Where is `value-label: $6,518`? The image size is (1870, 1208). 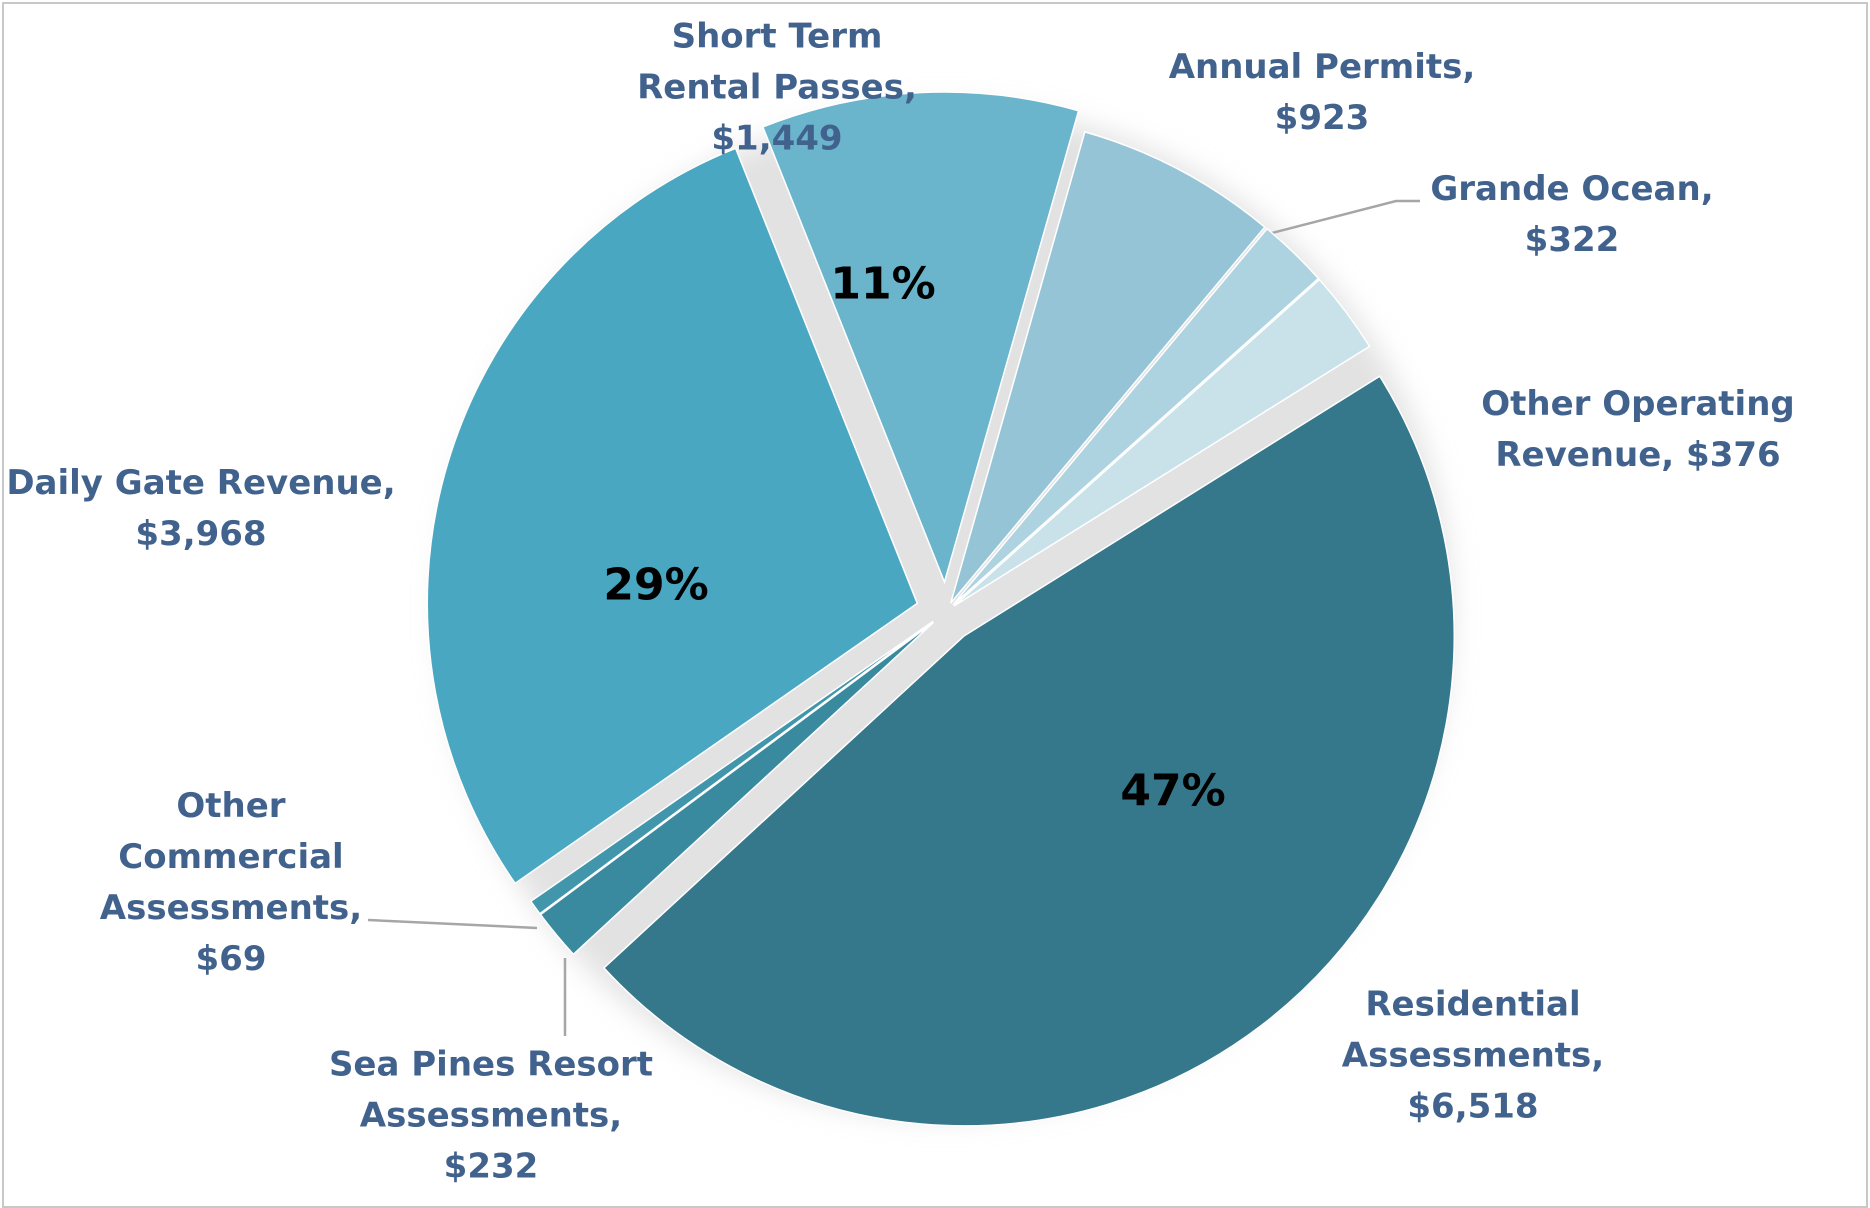
value-label: $6,518 is located at coordinates (1473, 1106).